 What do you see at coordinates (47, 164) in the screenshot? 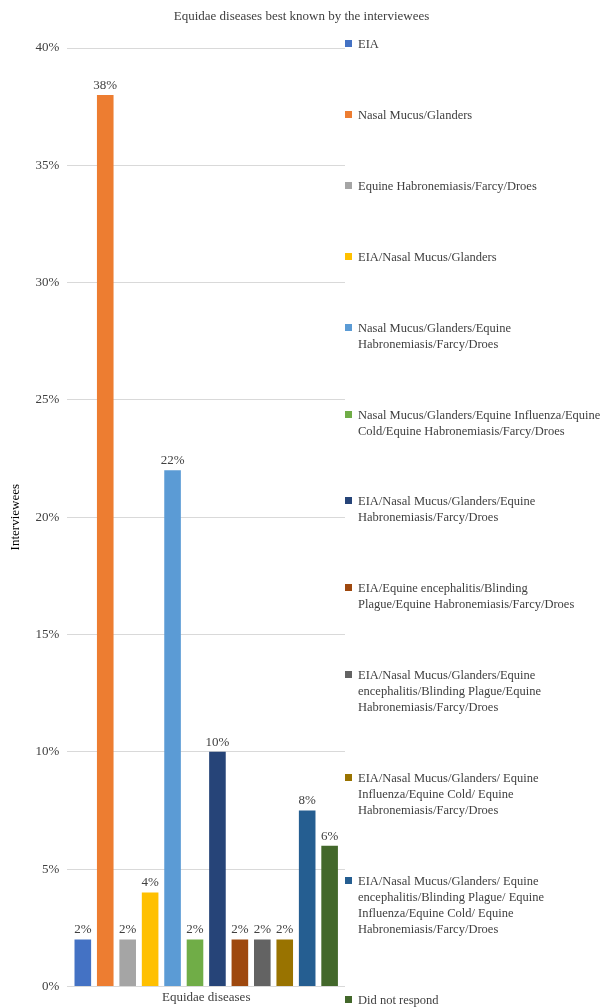
I see `y-tick-label: 35%` at bounding box center [47, 164].